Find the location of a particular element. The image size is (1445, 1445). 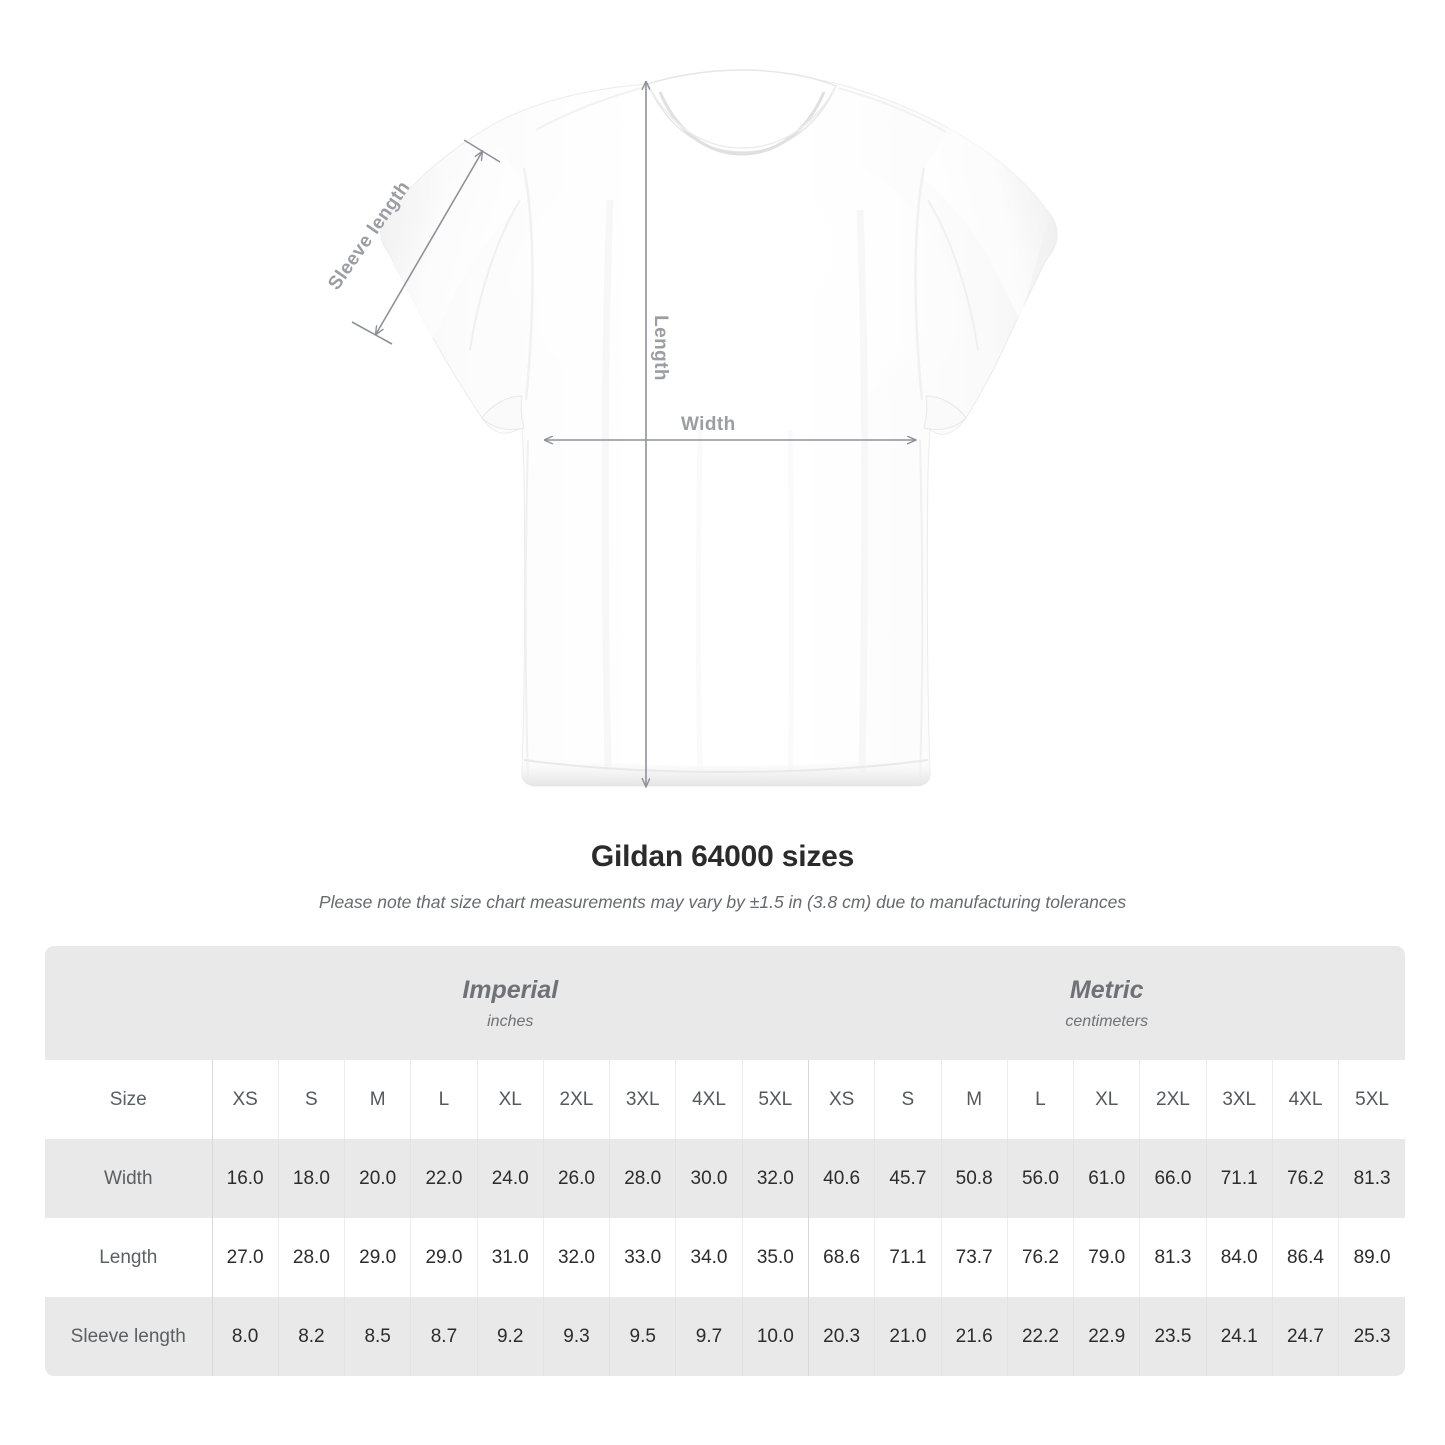

row-label-sleeve-length: Sleeve length is located at coordinates (128, 1336).